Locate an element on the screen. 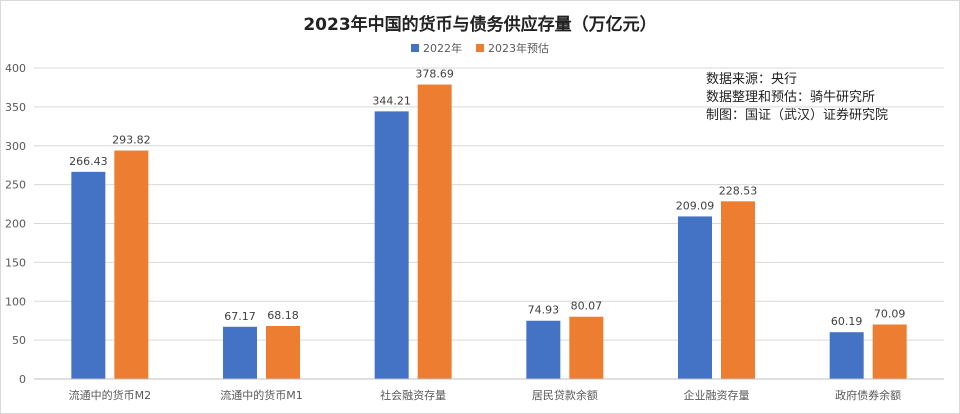  data-label-2023-4: 228.53 is located at coordinates (738, 190).